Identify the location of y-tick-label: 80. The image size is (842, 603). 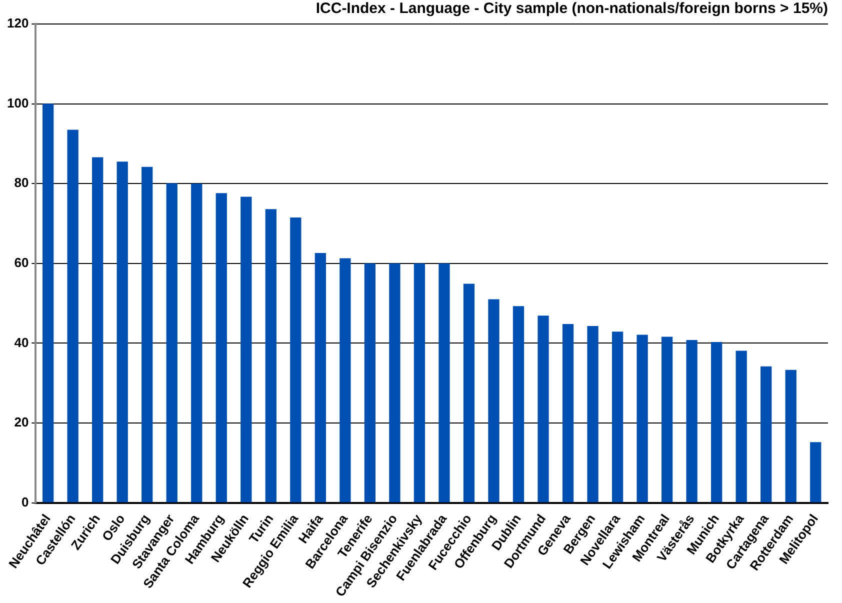
(21, 182).